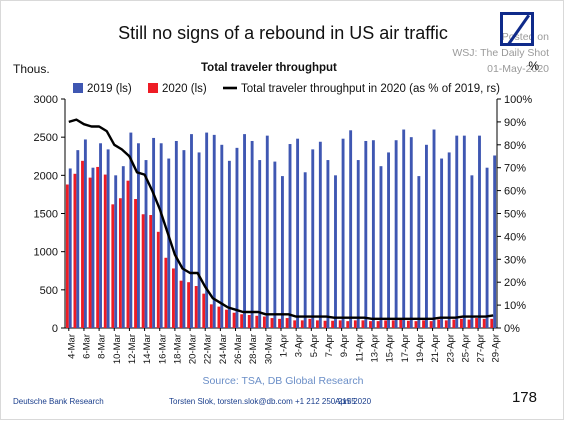  Describe the element at coordinates (353, 401) in the screenshot. I see `footer-date: April 2020` at that location.